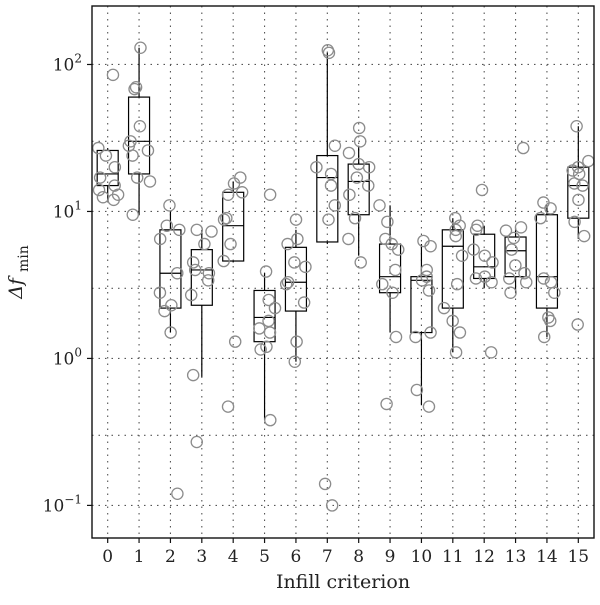  What do you see at coordinates (24, 258) in the screenshot?
I see `y-axis-title-subscript: min` at bounding box center [24, 258].